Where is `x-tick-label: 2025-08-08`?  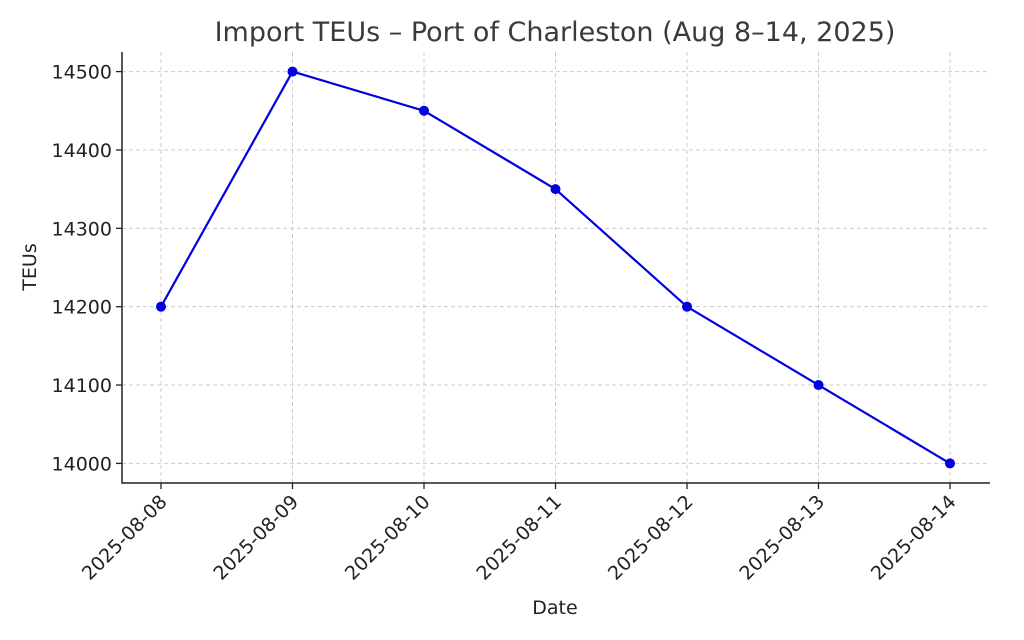 x-tick-label: 2025-08-08 is located at coordinates (125, 538).